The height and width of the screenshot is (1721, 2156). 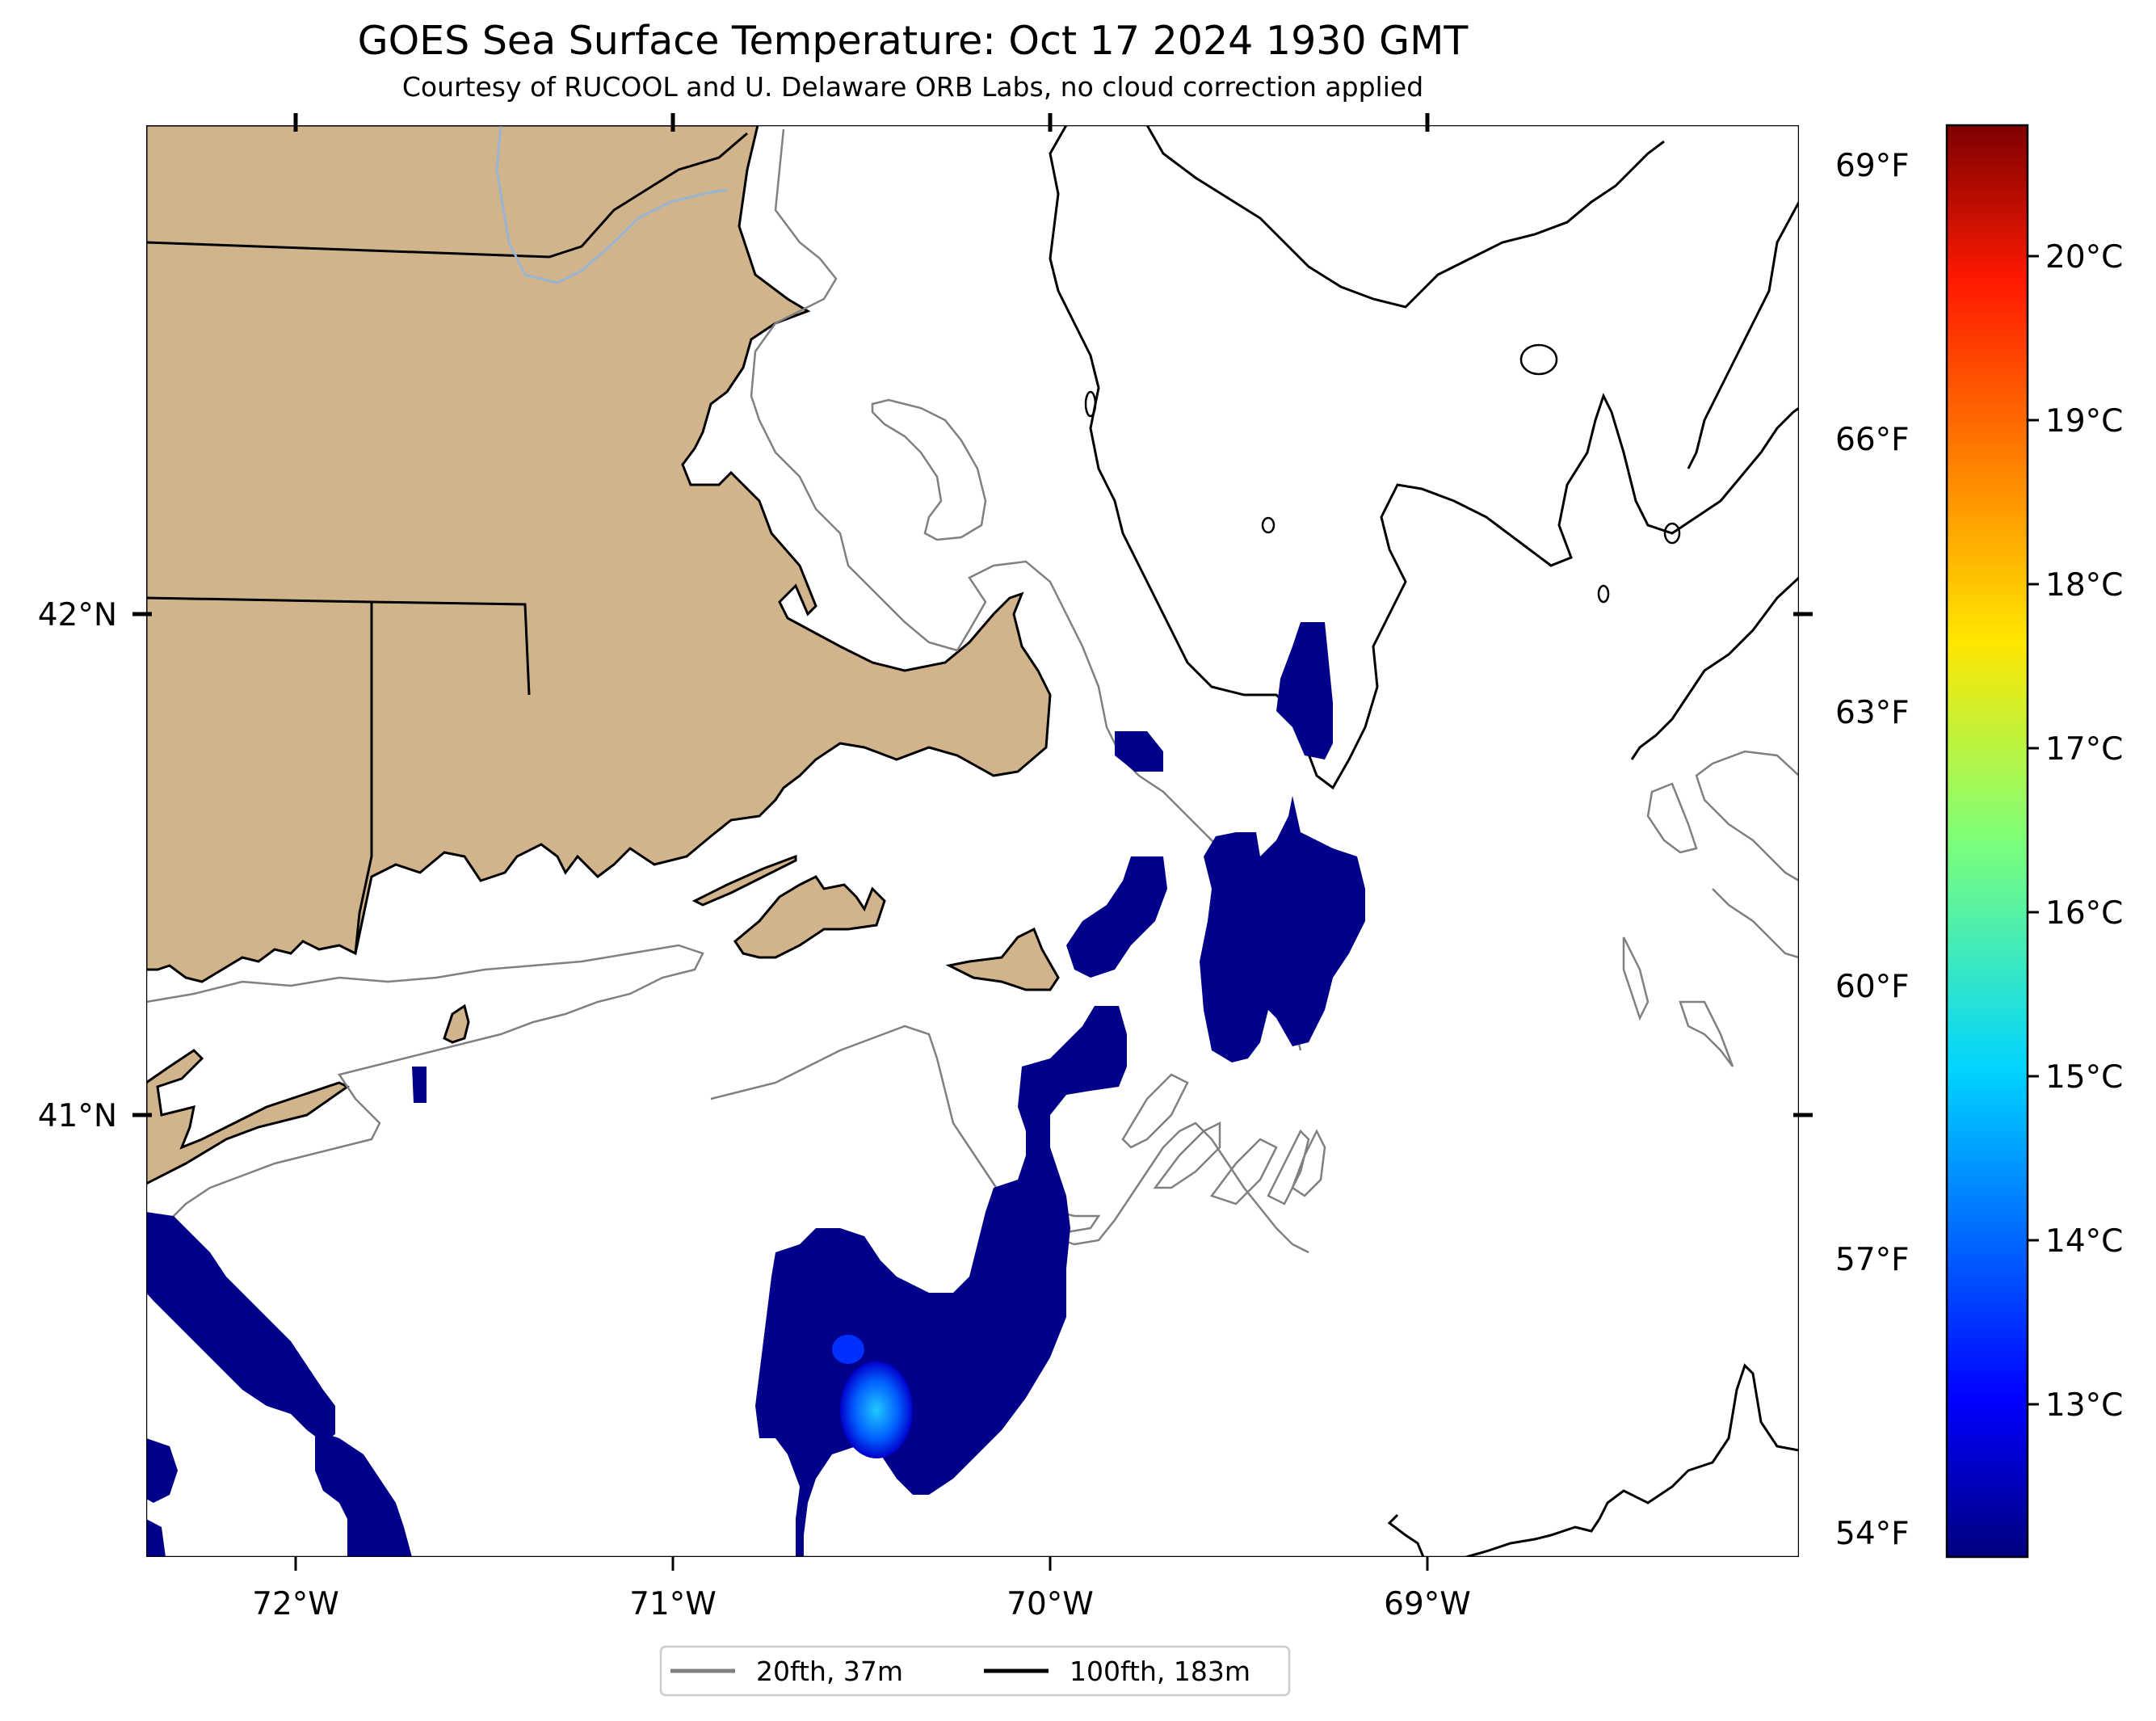 What do you see at coordinates (1632, 1460) in the screenshot?
I see `contour-100fth-se` at bounding box center [1632, 1460].